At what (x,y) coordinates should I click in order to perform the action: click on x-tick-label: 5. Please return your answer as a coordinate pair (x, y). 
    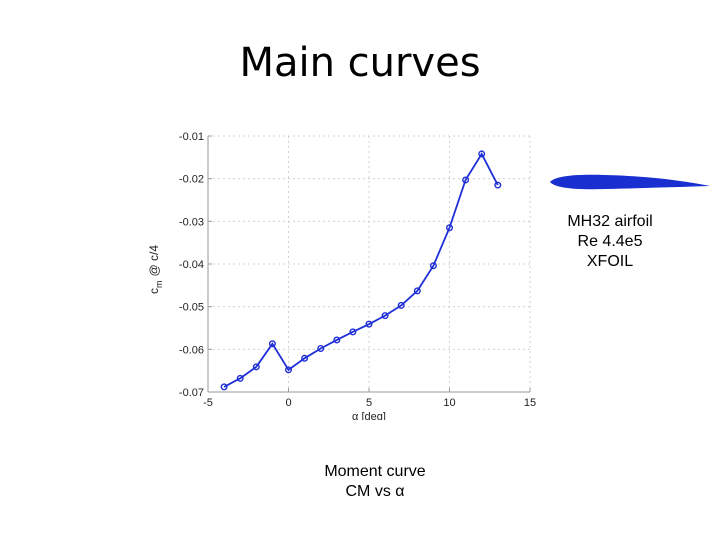
    Looking at the image, I should click on (369, 403).